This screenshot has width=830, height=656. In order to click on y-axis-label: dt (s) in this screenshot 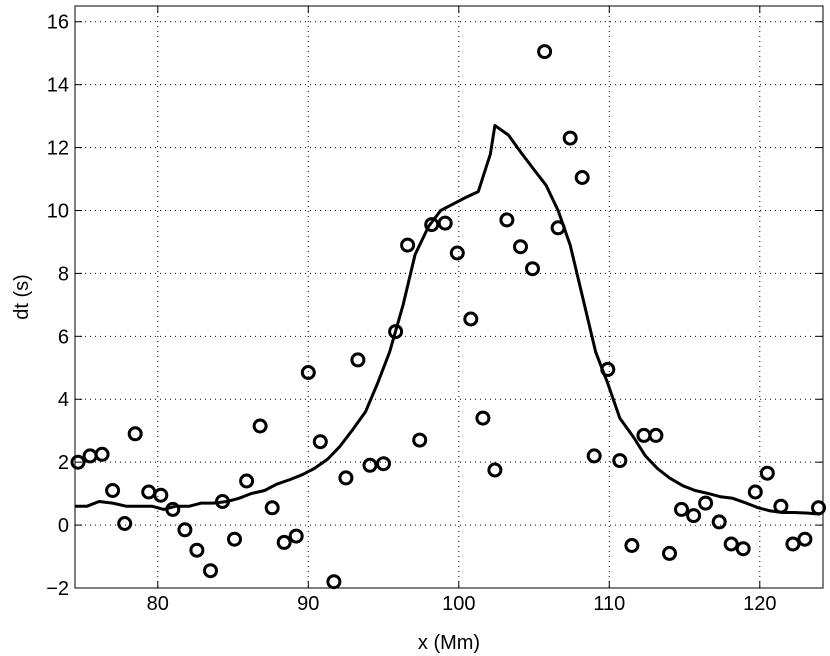, I will do `click(22, 297)`.